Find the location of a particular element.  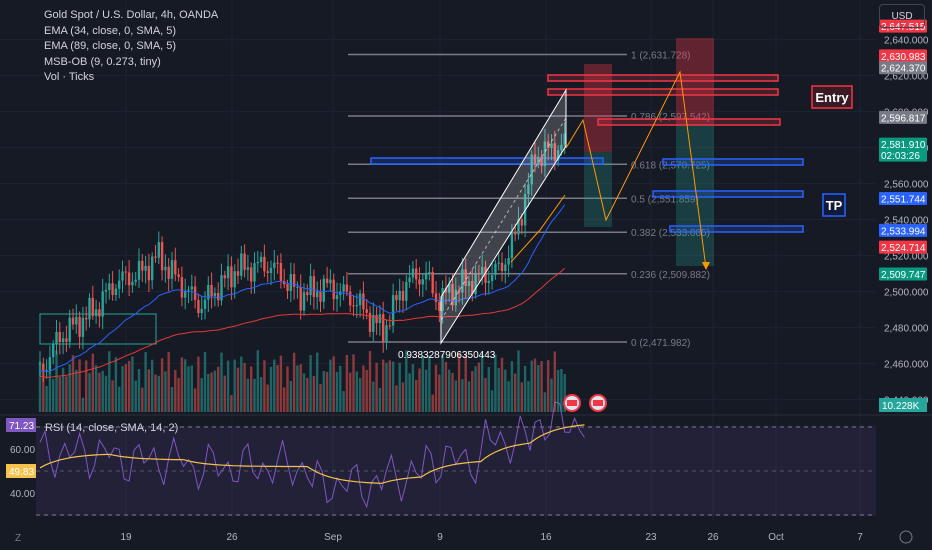

price-label-7: 2,524.714 is located at coordinates (903, 248).